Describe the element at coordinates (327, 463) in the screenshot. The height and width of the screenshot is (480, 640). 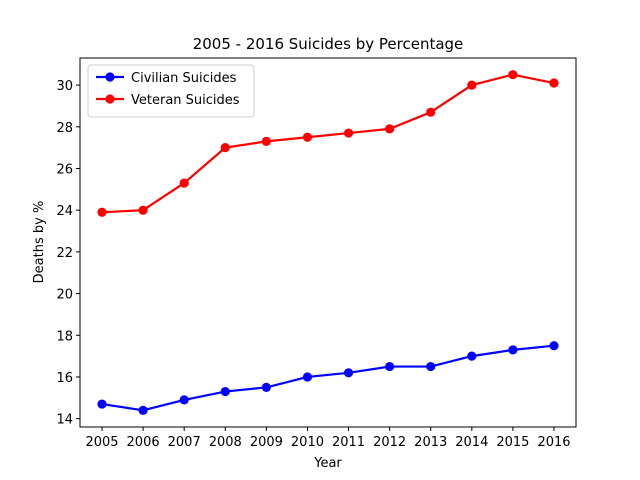
I see `x-axis-label: Year` at that location.